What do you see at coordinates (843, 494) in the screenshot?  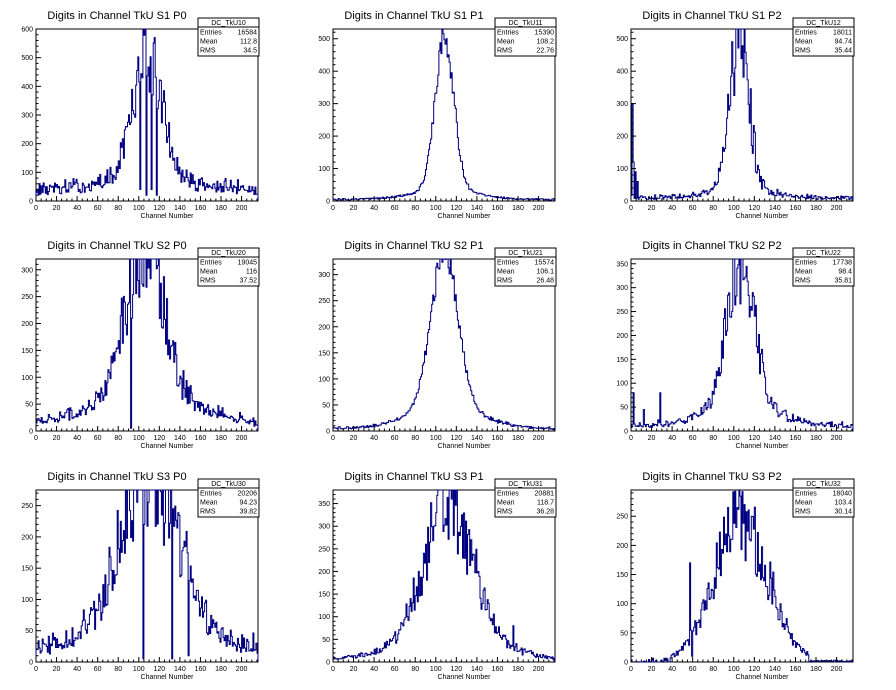 I see `stats-value: 18040` at bounding box center [843, 494].